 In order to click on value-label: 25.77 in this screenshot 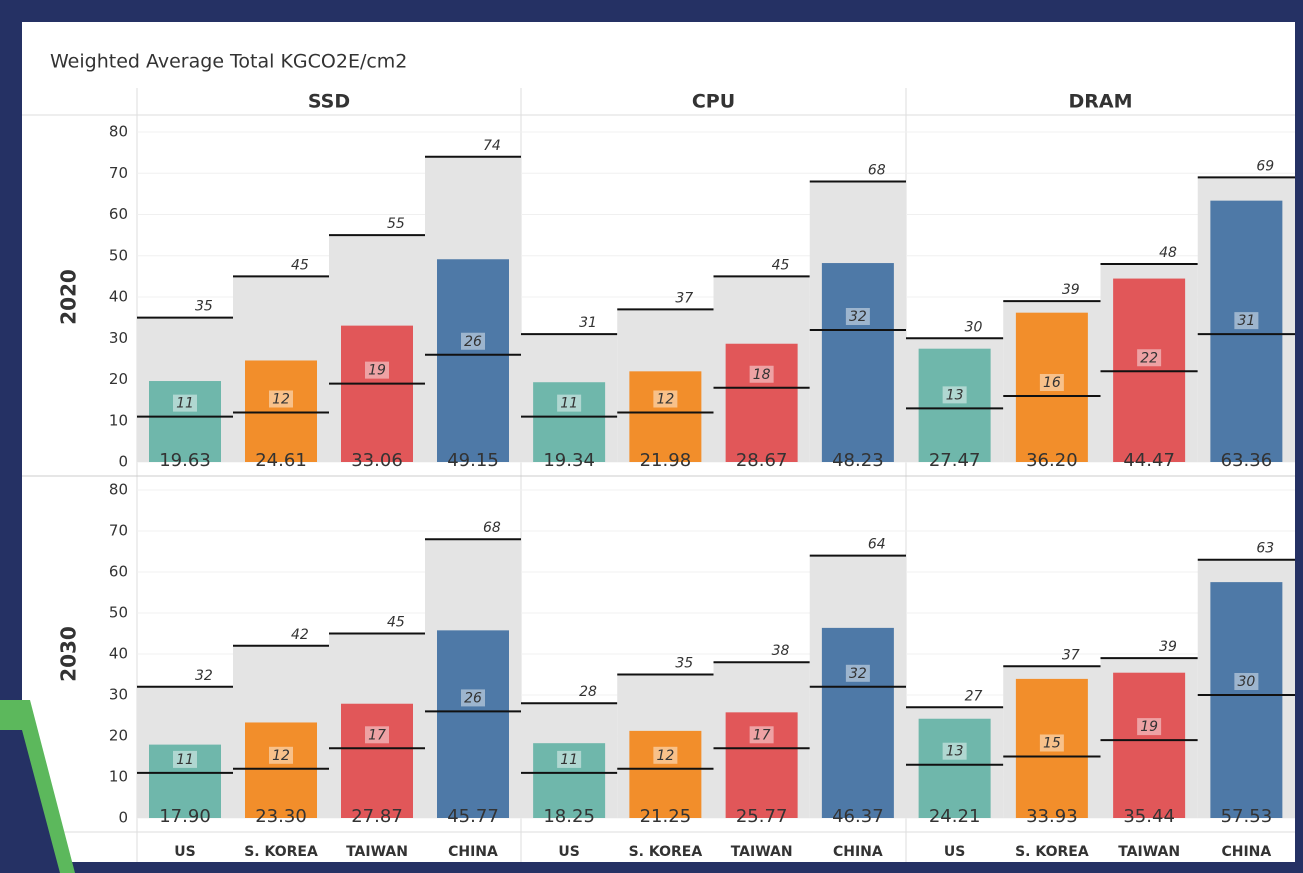, I will do `click(762, 816)`.